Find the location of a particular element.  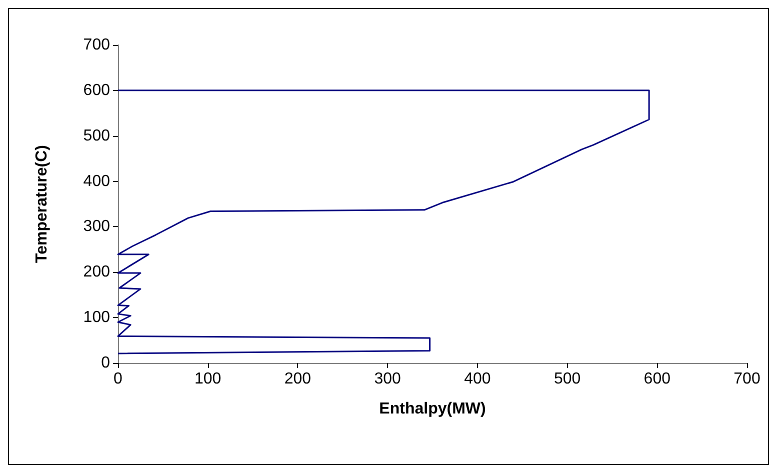

x-tick-label: 600 is located at coordinates (657, 379).